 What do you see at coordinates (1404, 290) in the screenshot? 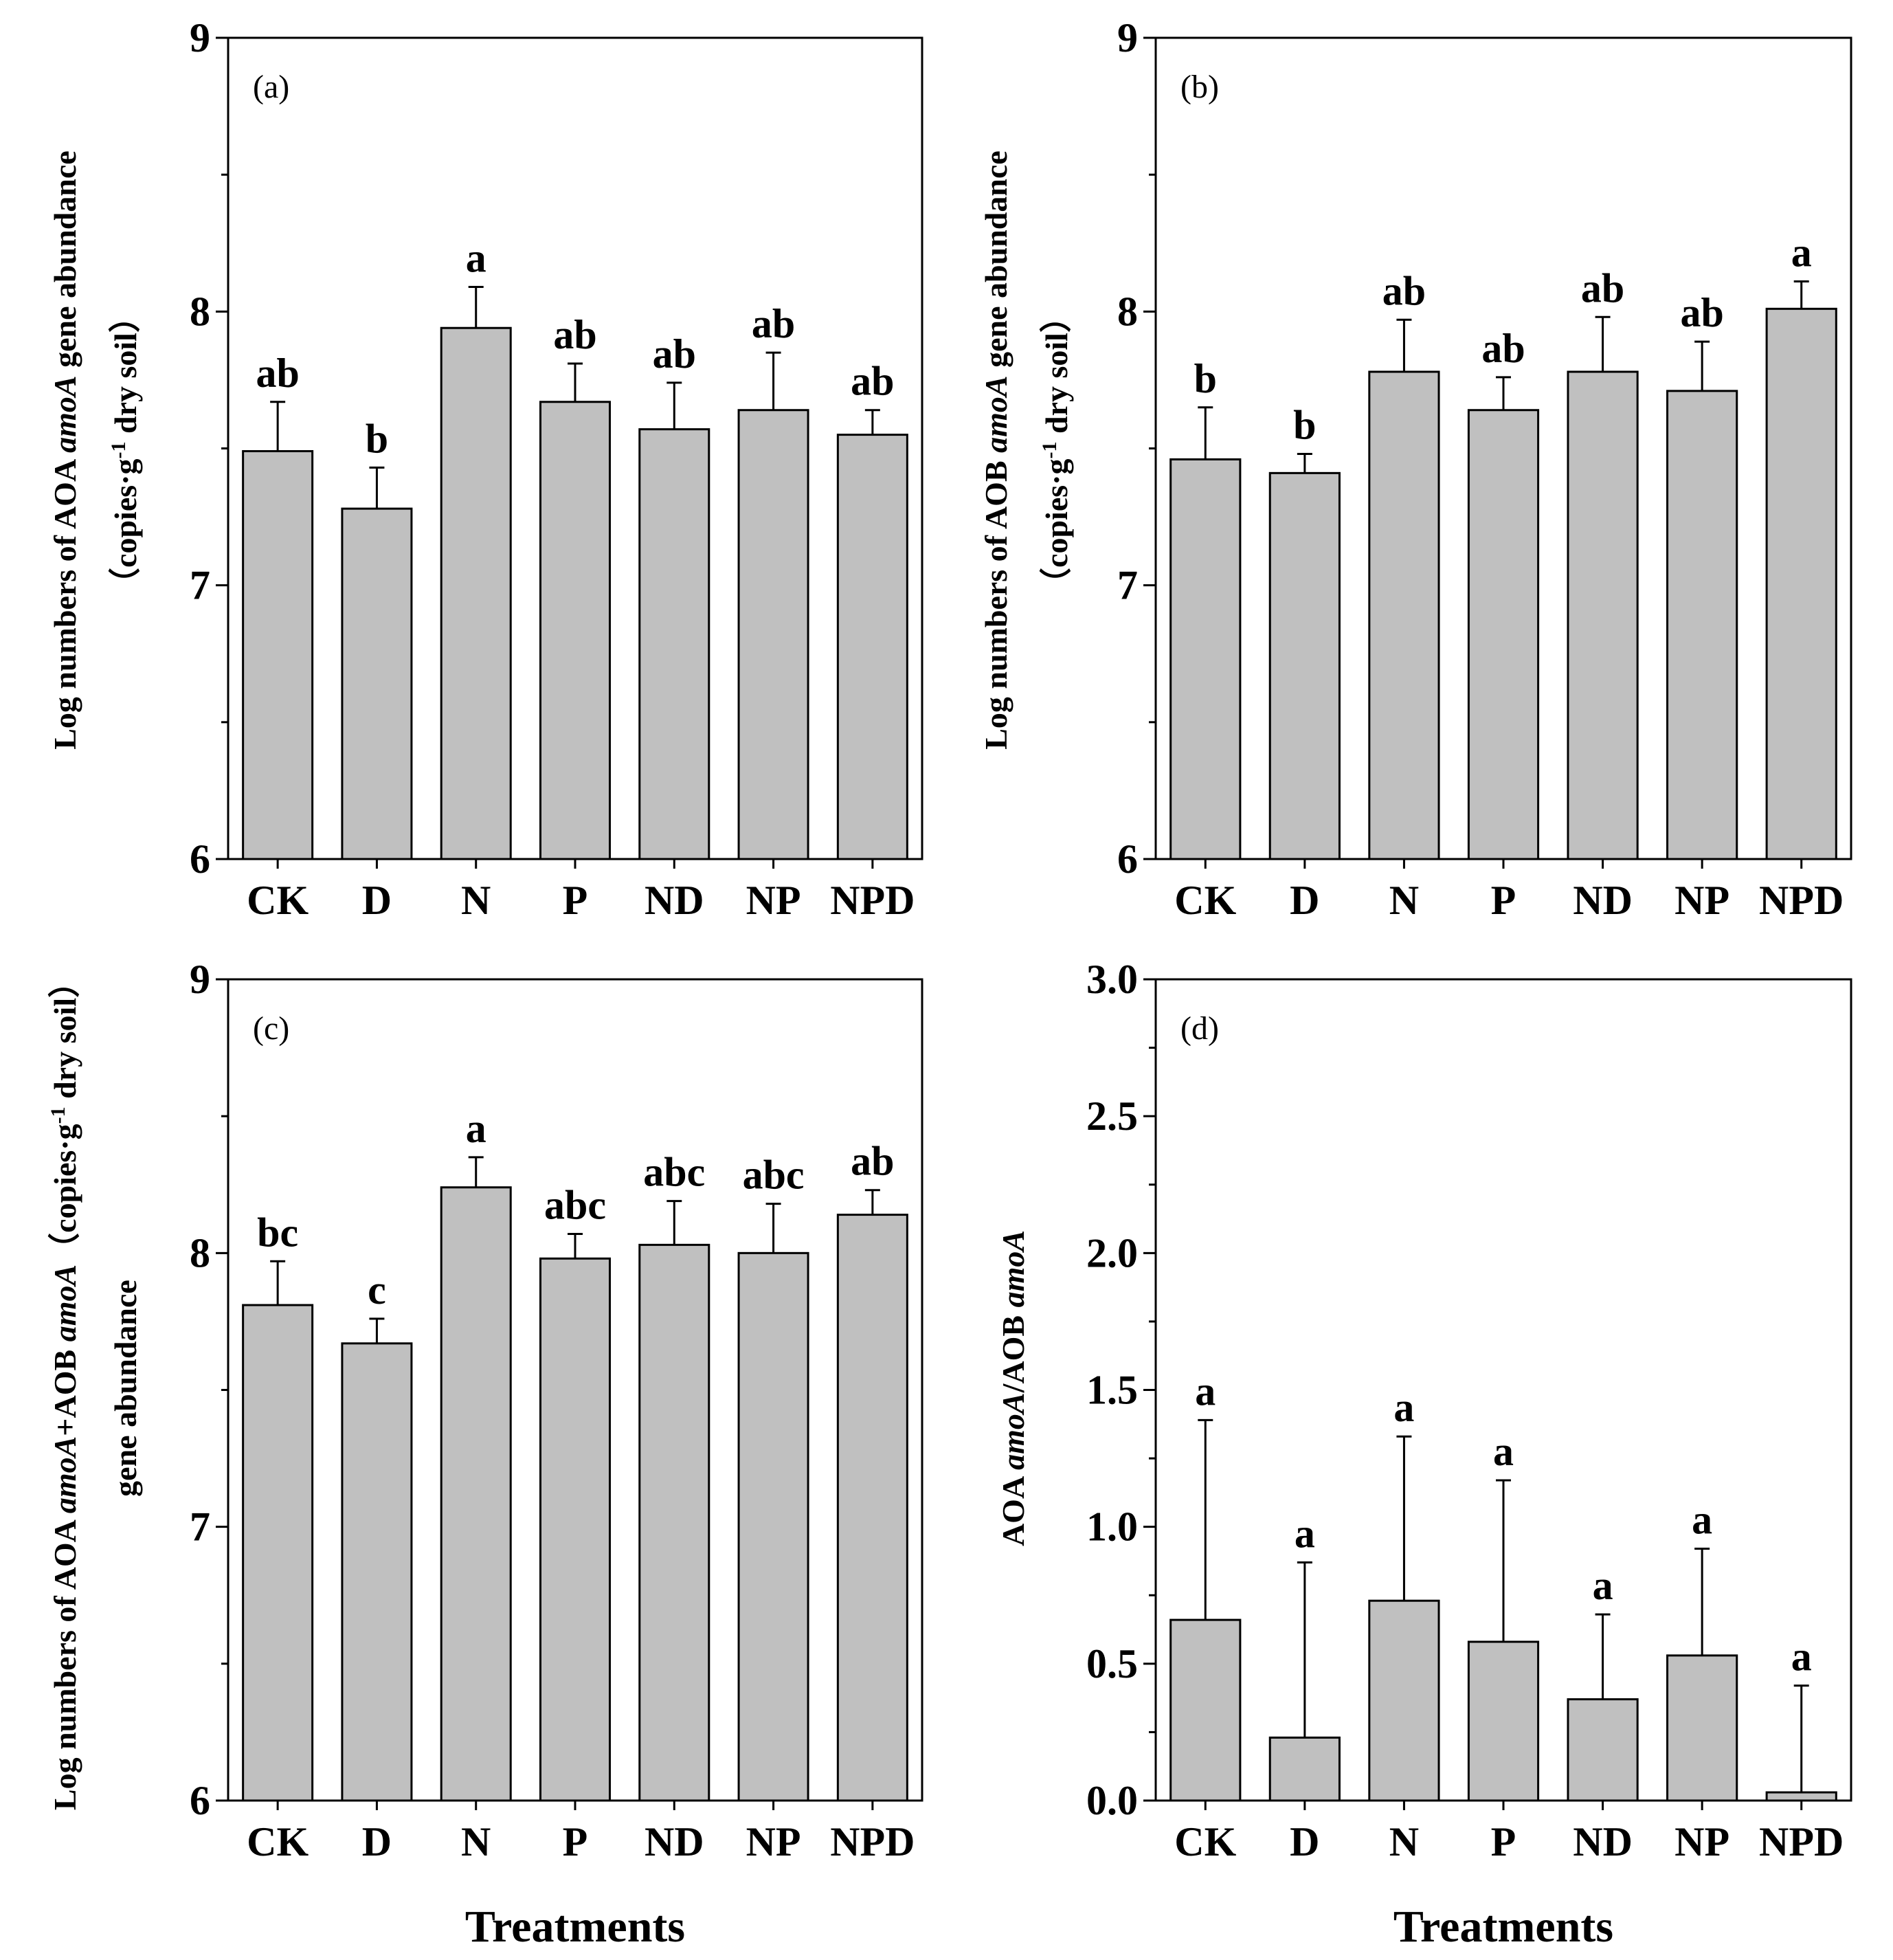
I see `significance-label-N: ab` at bounding box center [1404, 290].